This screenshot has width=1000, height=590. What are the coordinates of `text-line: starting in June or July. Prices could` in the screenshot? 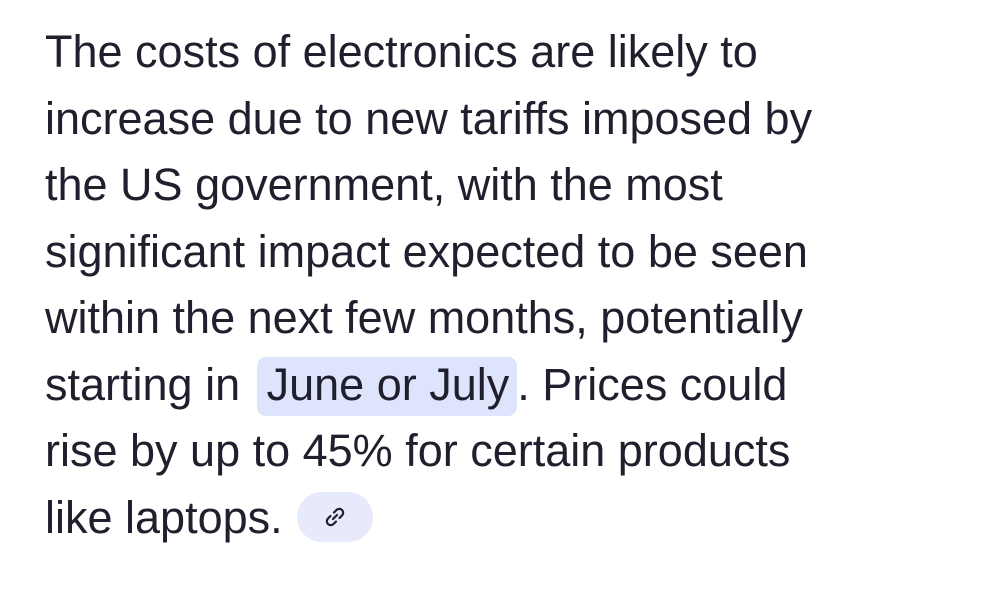 It's located at (428, 385).